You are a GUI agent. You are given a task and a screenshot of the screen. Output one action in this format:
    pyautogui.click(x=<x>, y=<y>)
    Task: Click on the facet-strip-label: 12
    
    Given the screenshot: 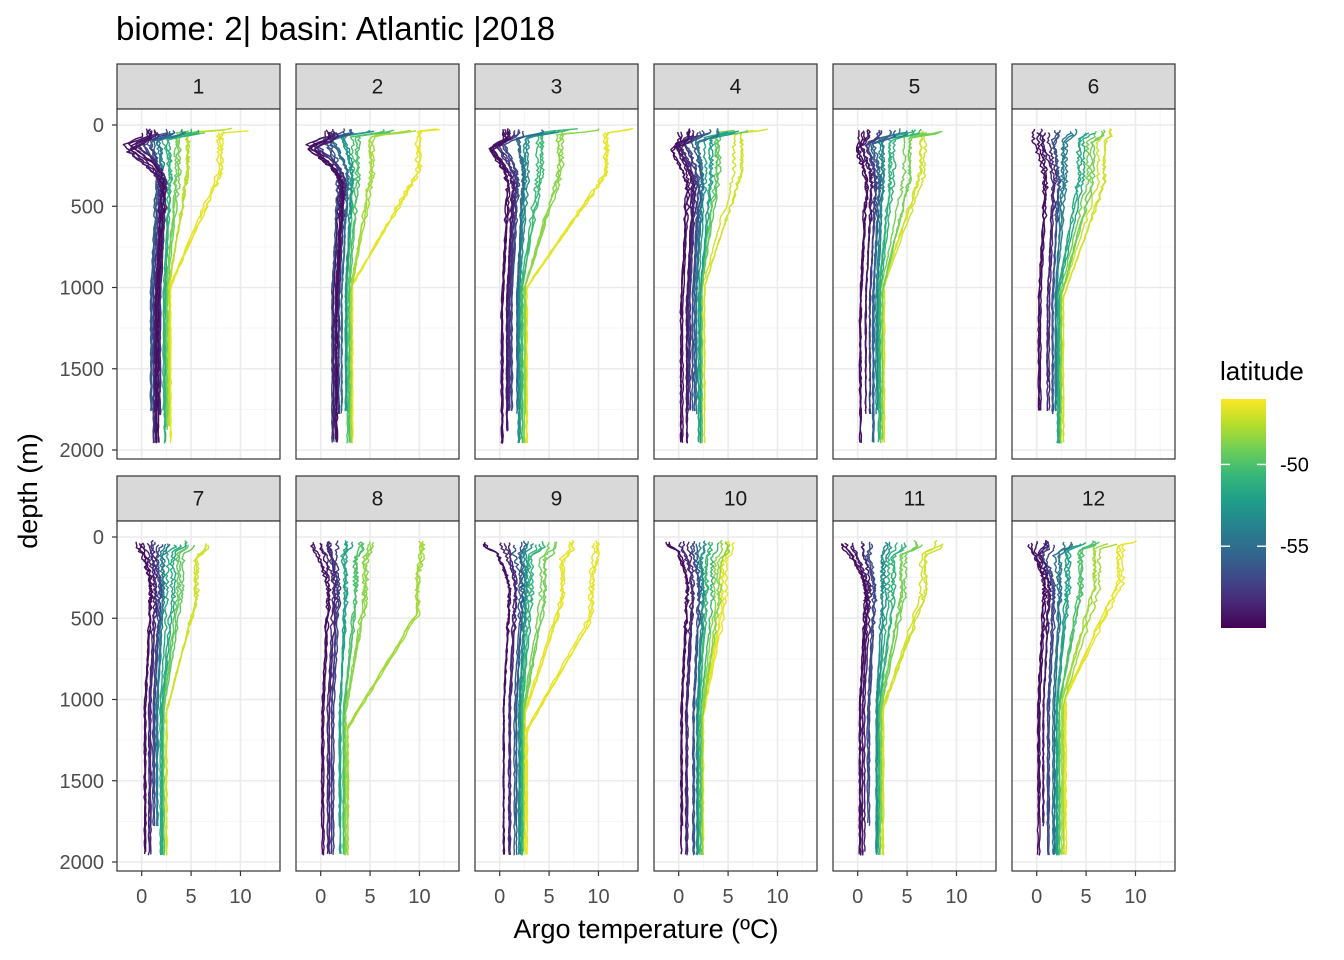 What is the action you would take?
    pyautogui.click(x=1093, y=499)
    